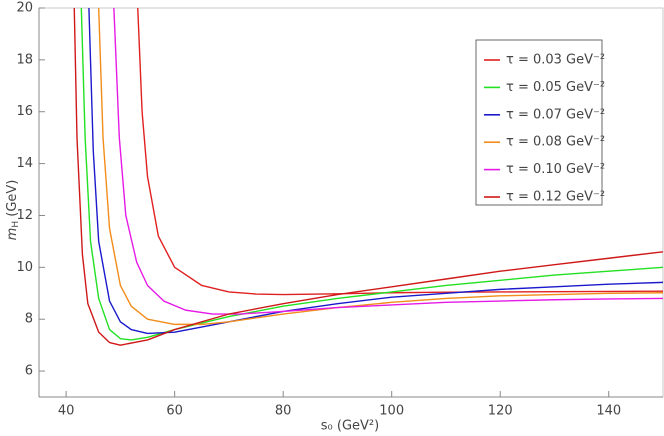  I want to click on legend-box, so click(539, 122).